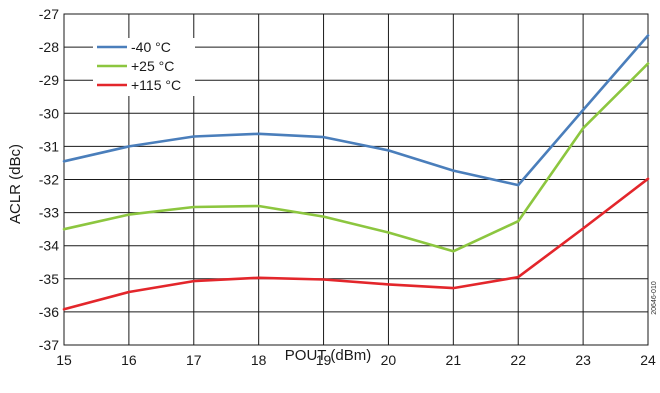  I want to click on y-tick-label: -36, so click(49, 312).